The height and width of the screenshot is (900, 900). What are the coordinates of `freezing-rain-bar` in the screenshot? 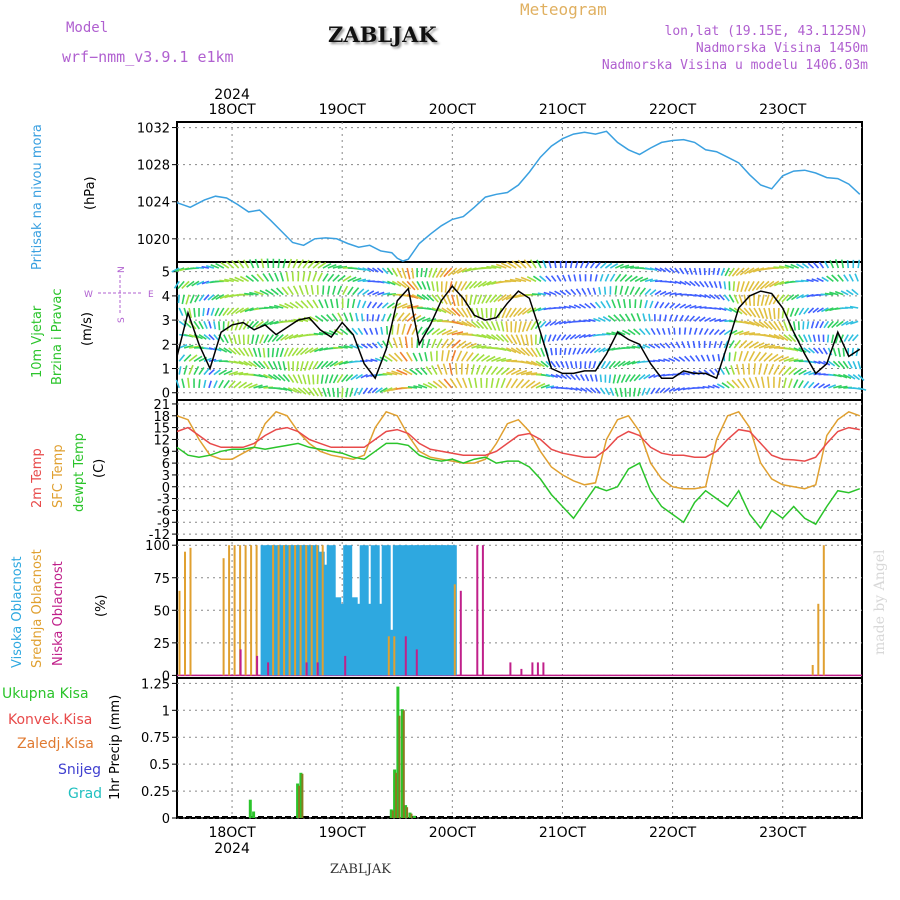 It's located at (396, 795).